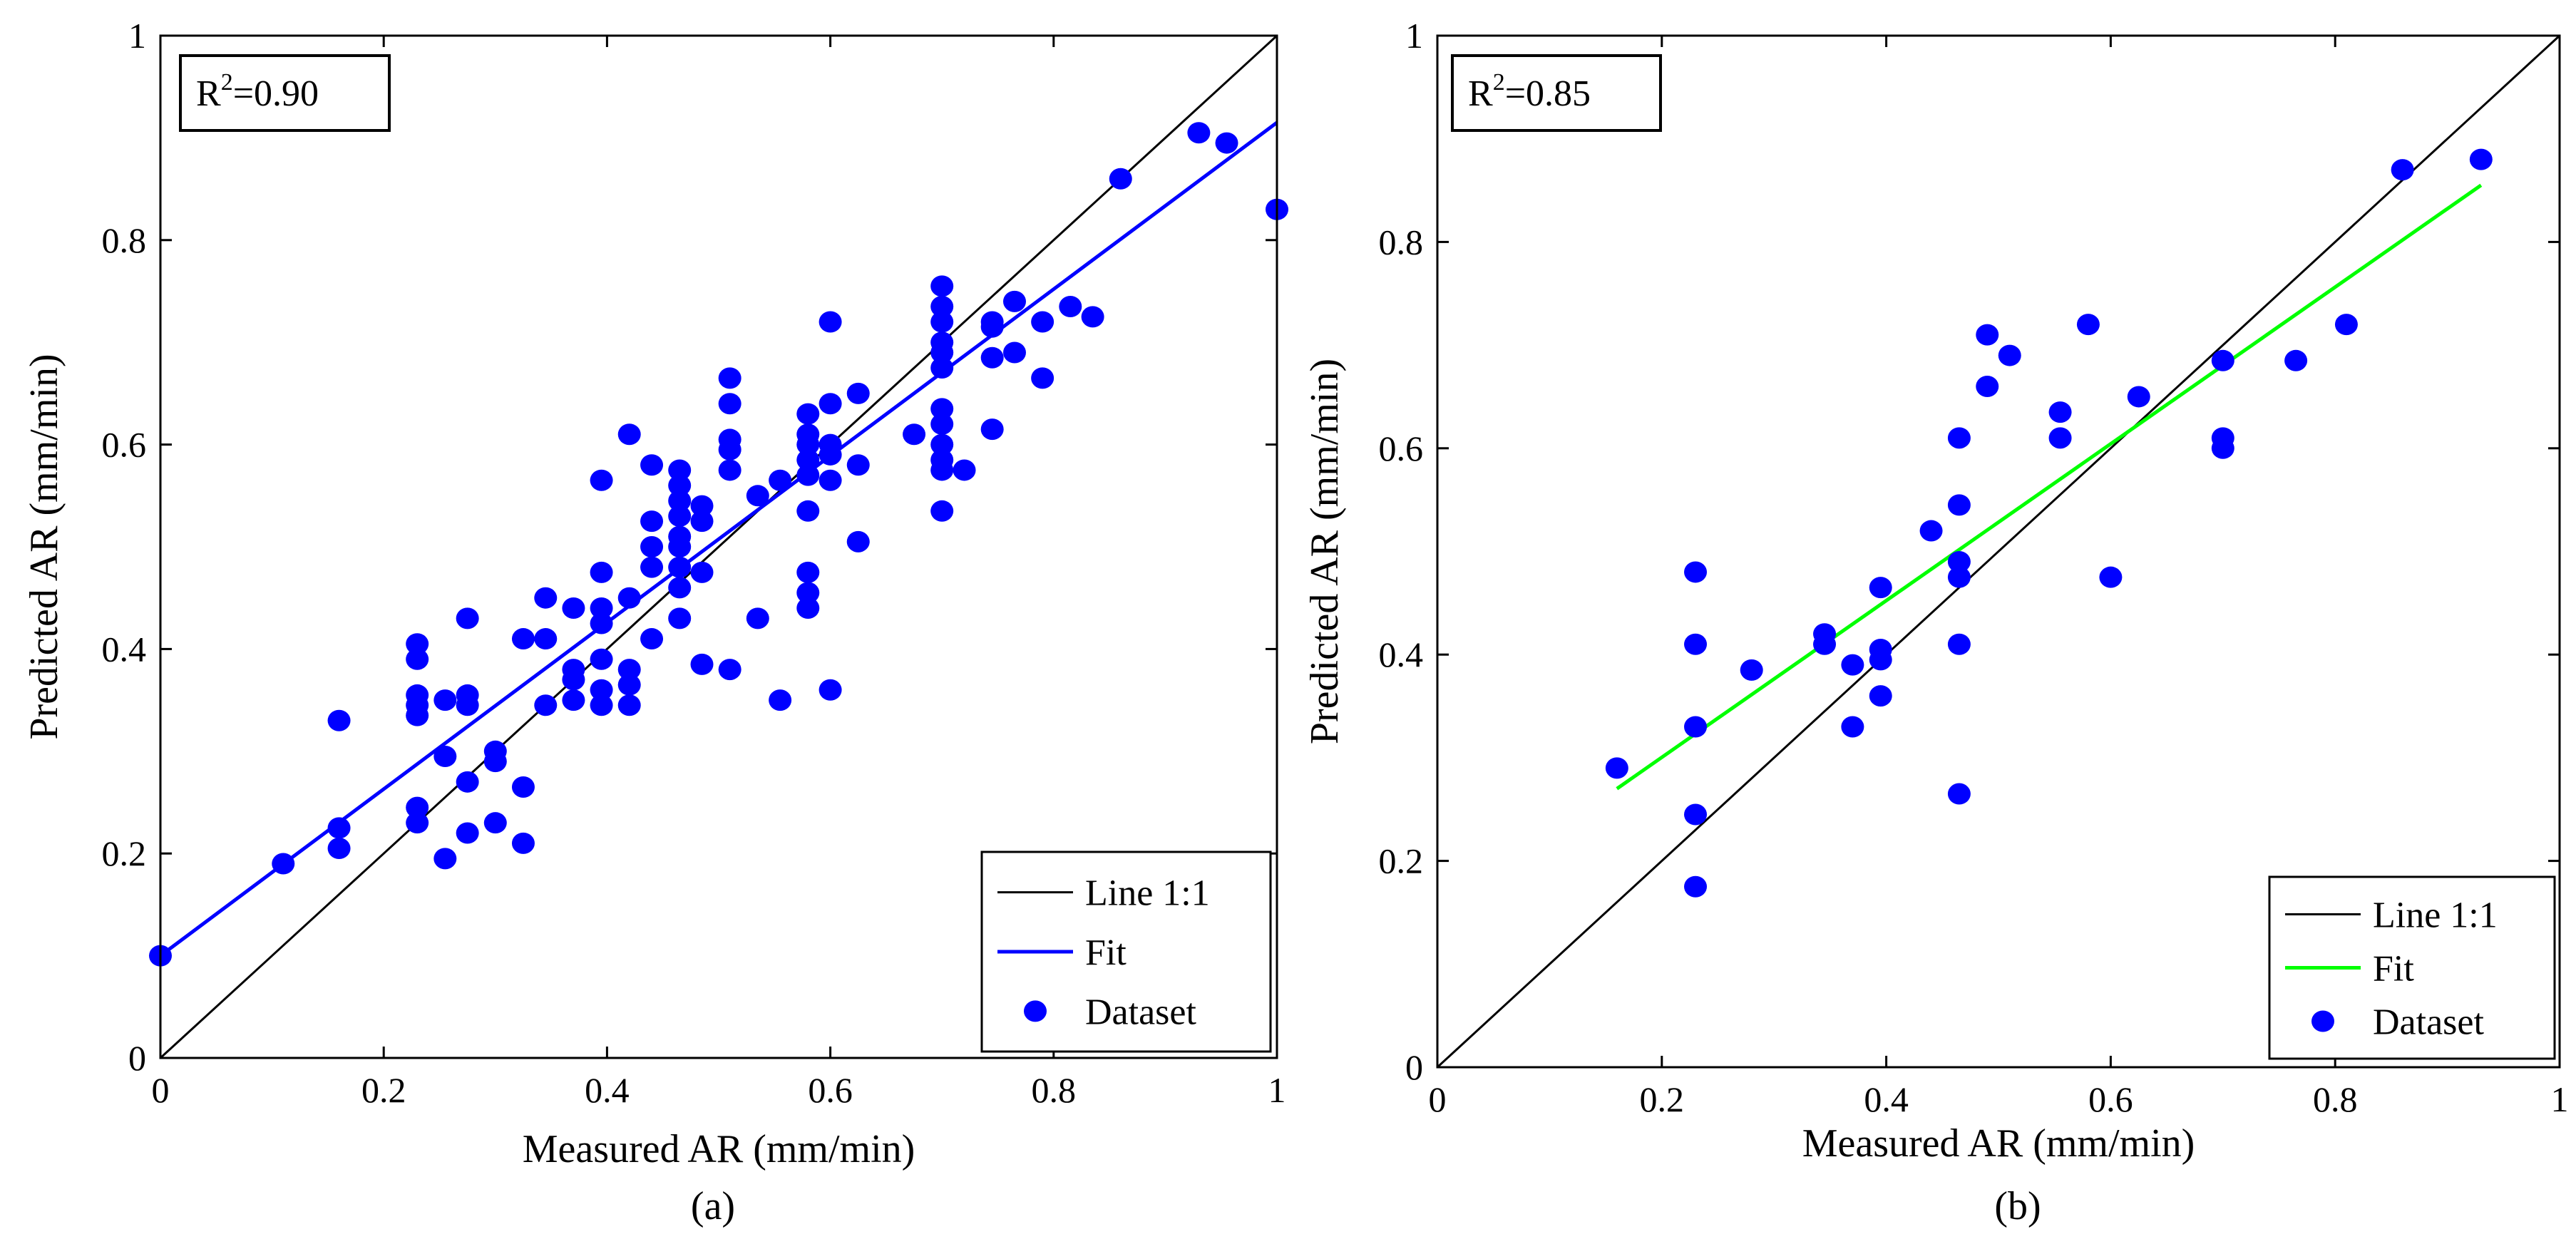 Image resolution: width=2576 pixels, height=1249 pixels. Describe the element at coordinates (1035, 1011) in the screenshot. I see `legend-dataset-swatch` at that location.